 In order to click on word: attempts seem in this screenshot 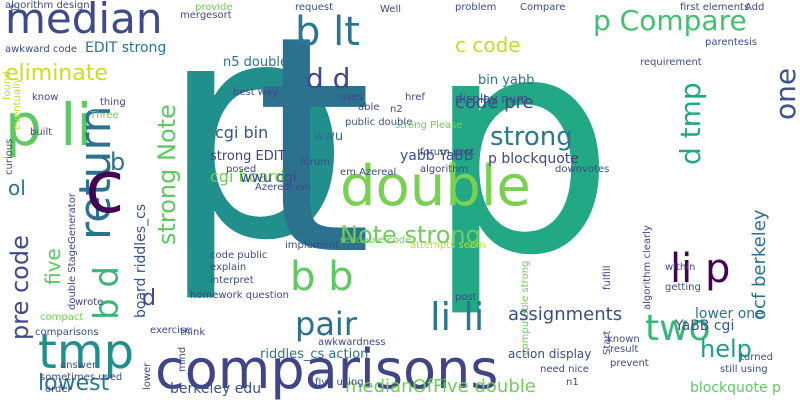, I will do `click(448, 245)`.